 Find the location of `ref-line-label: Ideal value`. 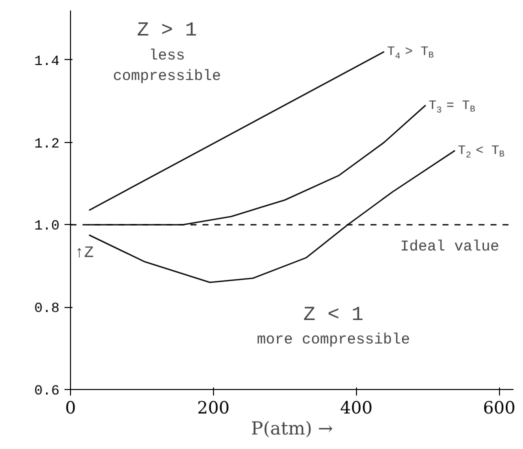

ref-line-label: Ideal value is located at coordinates (450, 247).